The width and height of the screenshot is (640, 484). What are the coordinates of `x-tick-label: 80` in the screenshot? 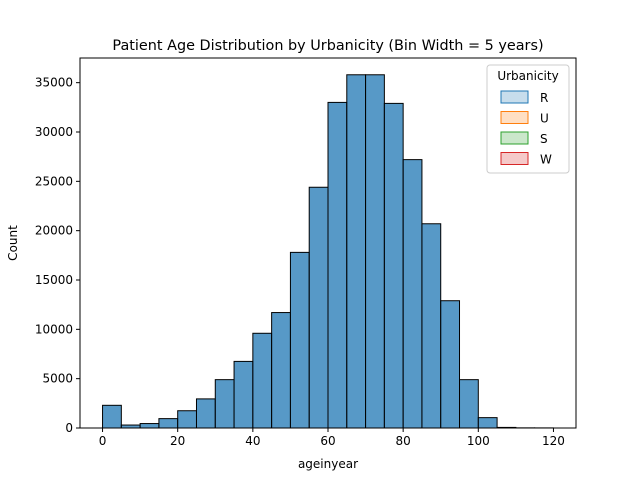 It's located at (403, 441).